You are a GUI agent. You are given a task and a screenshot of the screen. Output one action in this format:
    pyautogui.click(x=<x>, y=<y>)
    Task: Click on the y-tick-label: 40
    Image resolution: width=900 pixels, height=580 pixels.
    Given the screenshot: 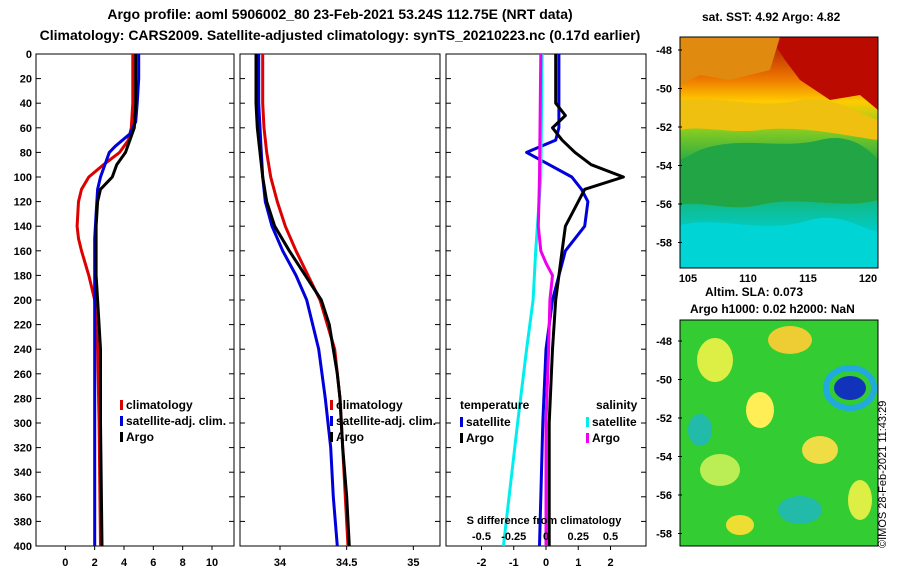 What is the action you would take?
    pyautogui.click(x=26, y=104)
    